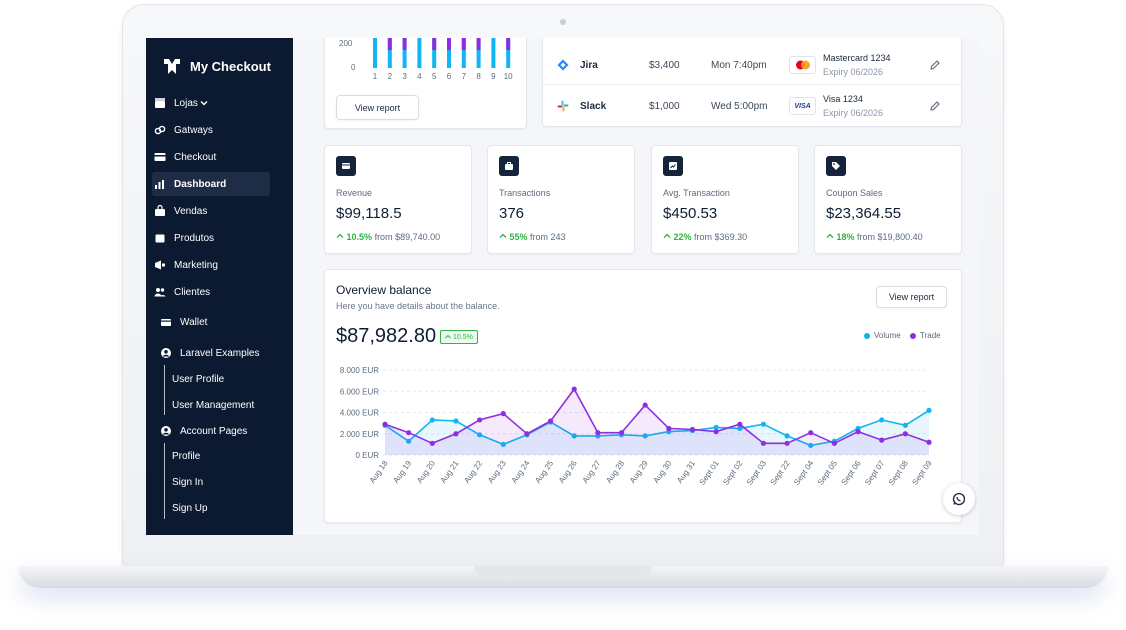 The width and height of the screenshot is (1126, 630). I want to click on change-badge: 10.5%, so click(459, 337).